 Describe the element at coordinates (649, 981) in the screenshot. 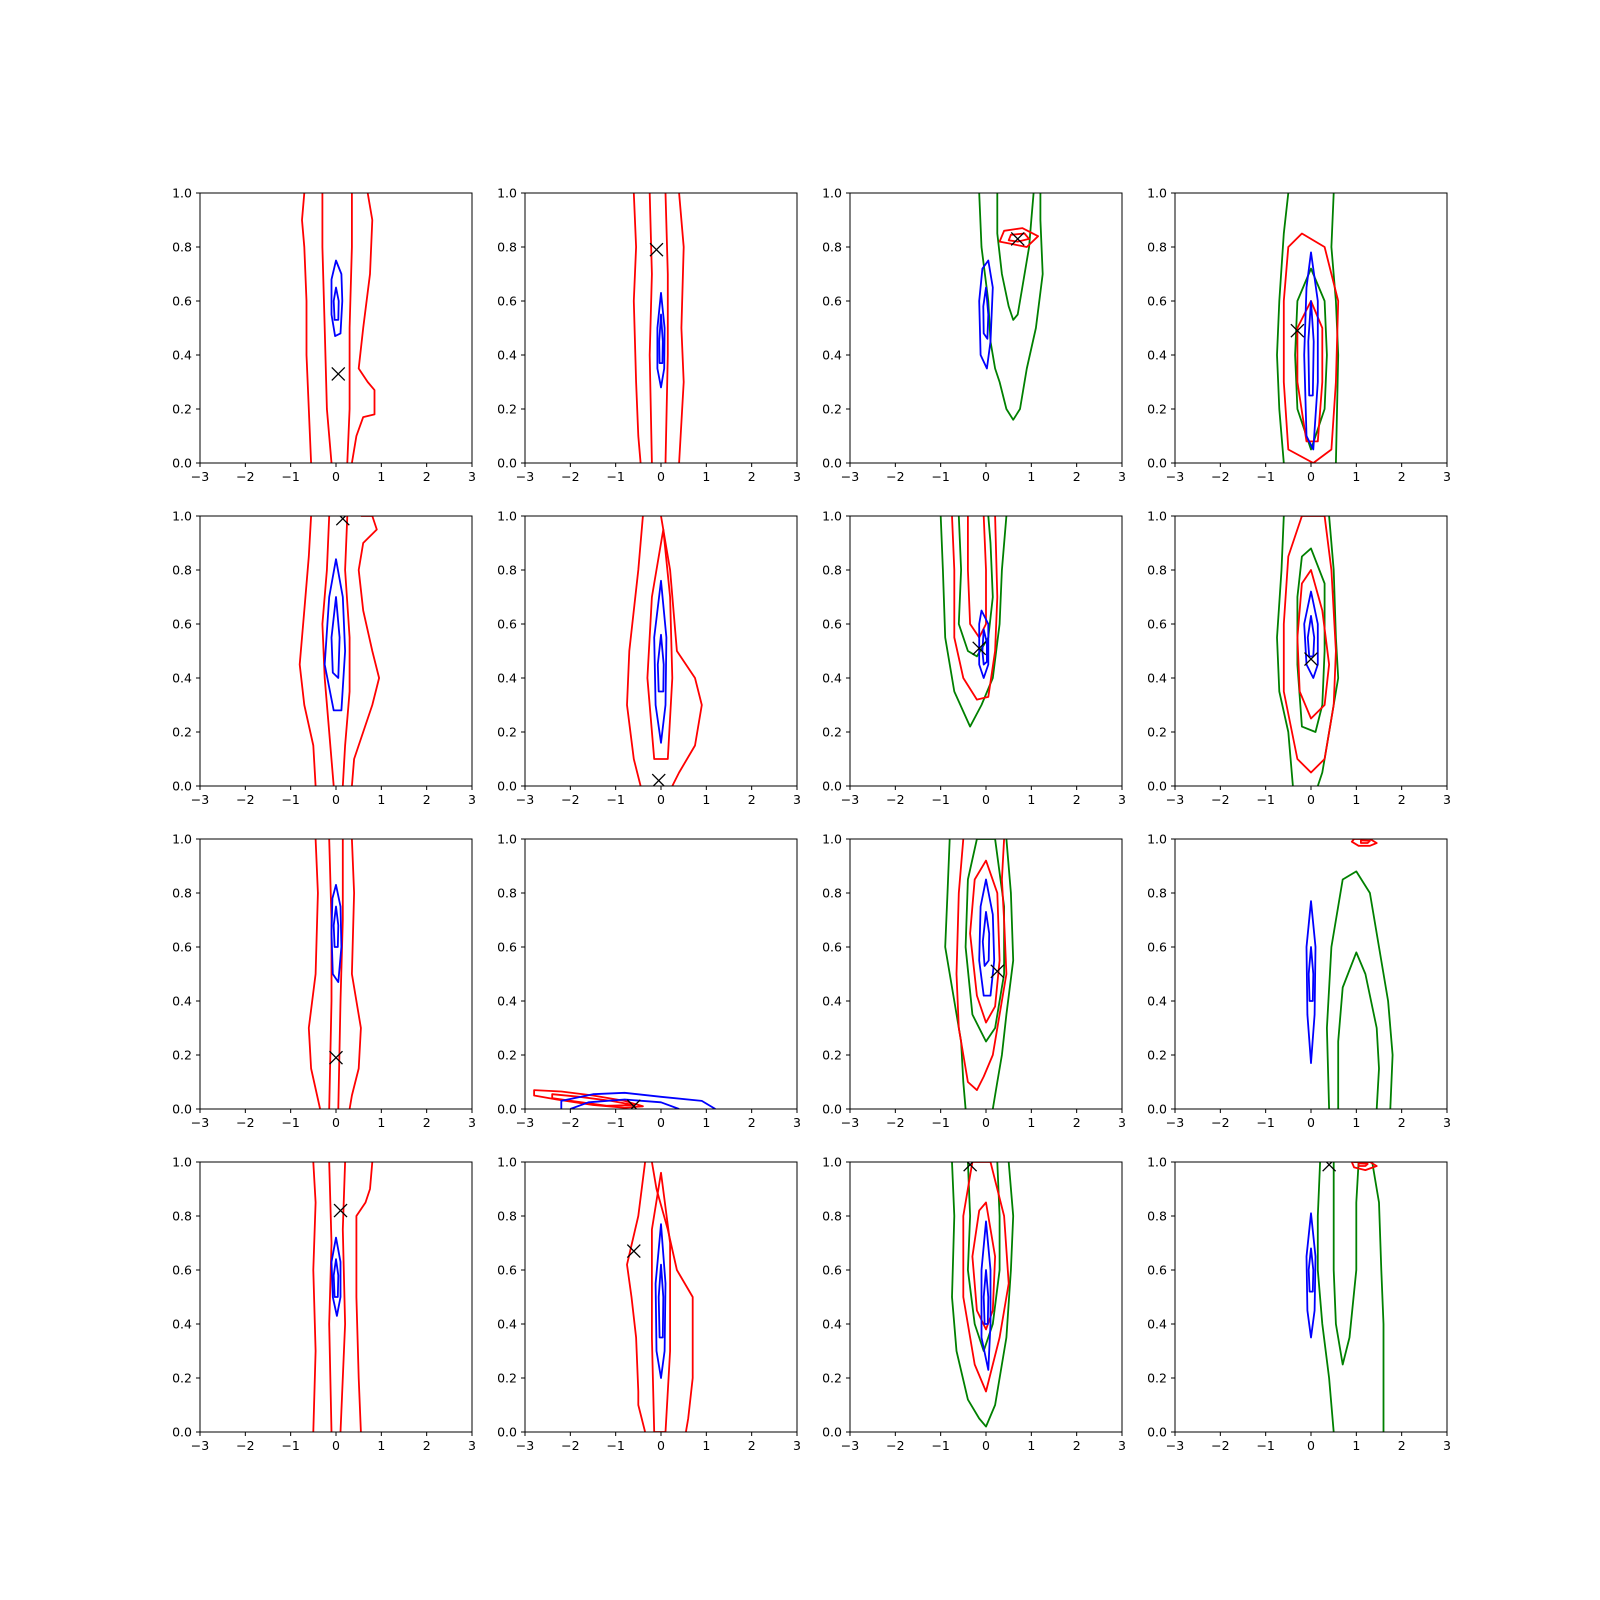

I see `subplot-10: −3 −2 −1 0 1 2 3 0.0 0.2 0.4 0.6 0.8 1.0` at that location.